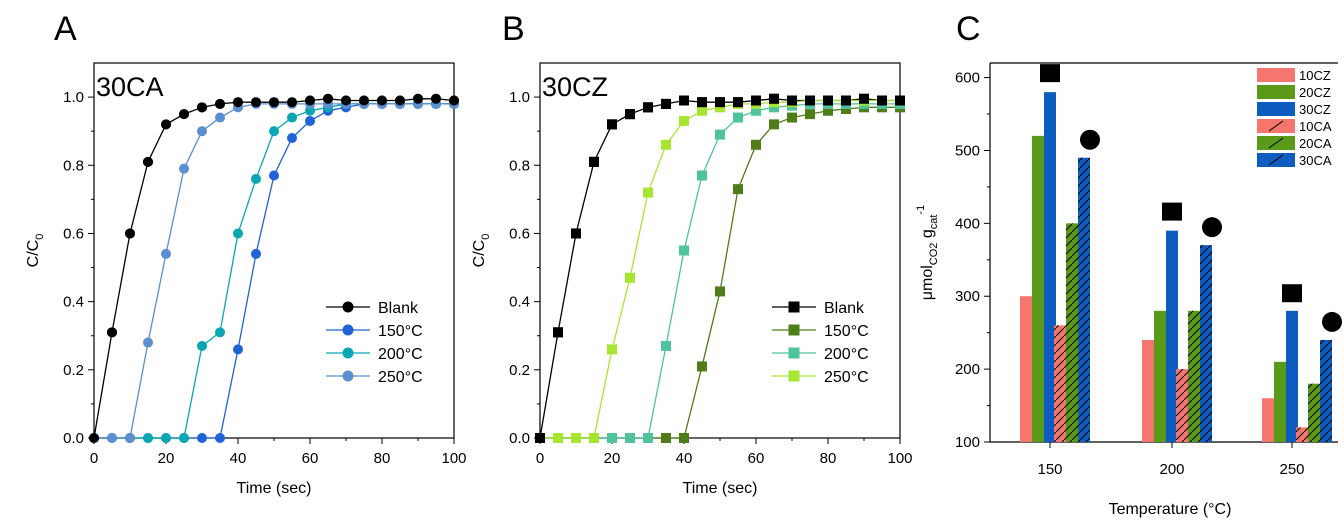 The height and width of the screenshot is (520, 1344). Describe the element at coordinates (73, 302) in the screenshot. I see `y-tick-label: 0.4` at that location.